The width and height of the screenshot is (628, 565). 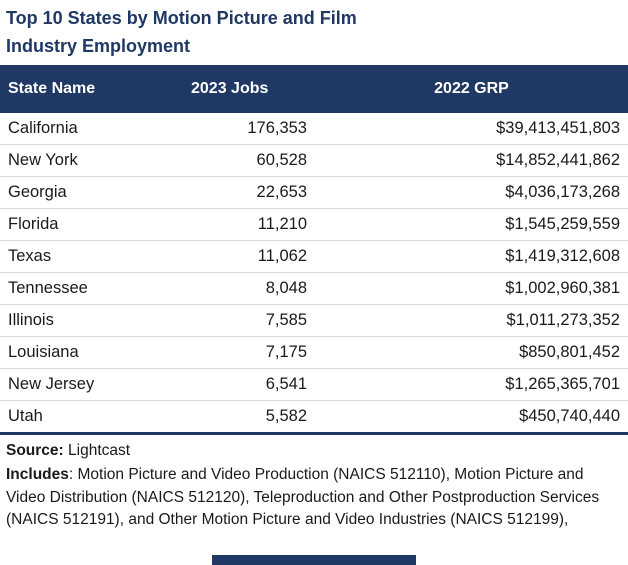 I want to click on table-row: Texas 11,062 $1,419,312,608, so click(x=314, y=256).